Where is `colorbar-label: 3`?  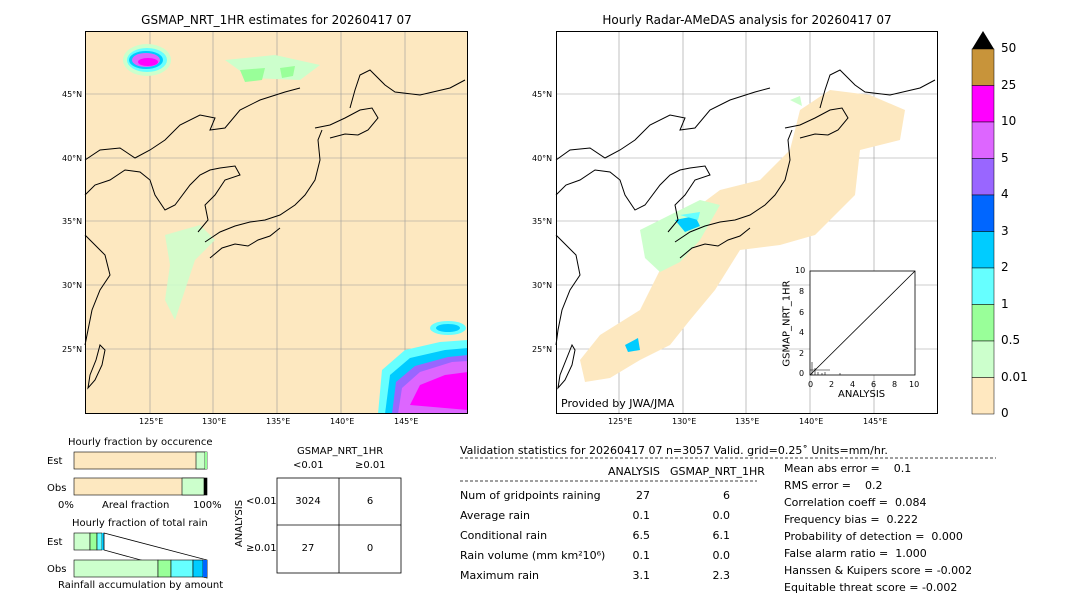
colorbar-label: 3 is located at coordinates (1005, 230).